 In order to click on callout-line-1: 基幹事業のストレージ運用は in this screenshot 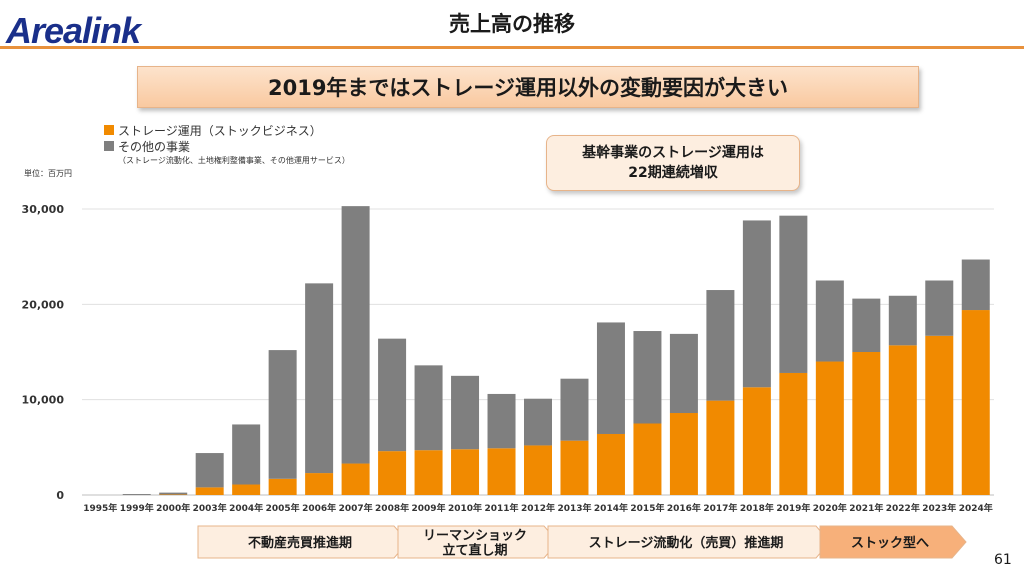, I will do `click(673, 153)`.